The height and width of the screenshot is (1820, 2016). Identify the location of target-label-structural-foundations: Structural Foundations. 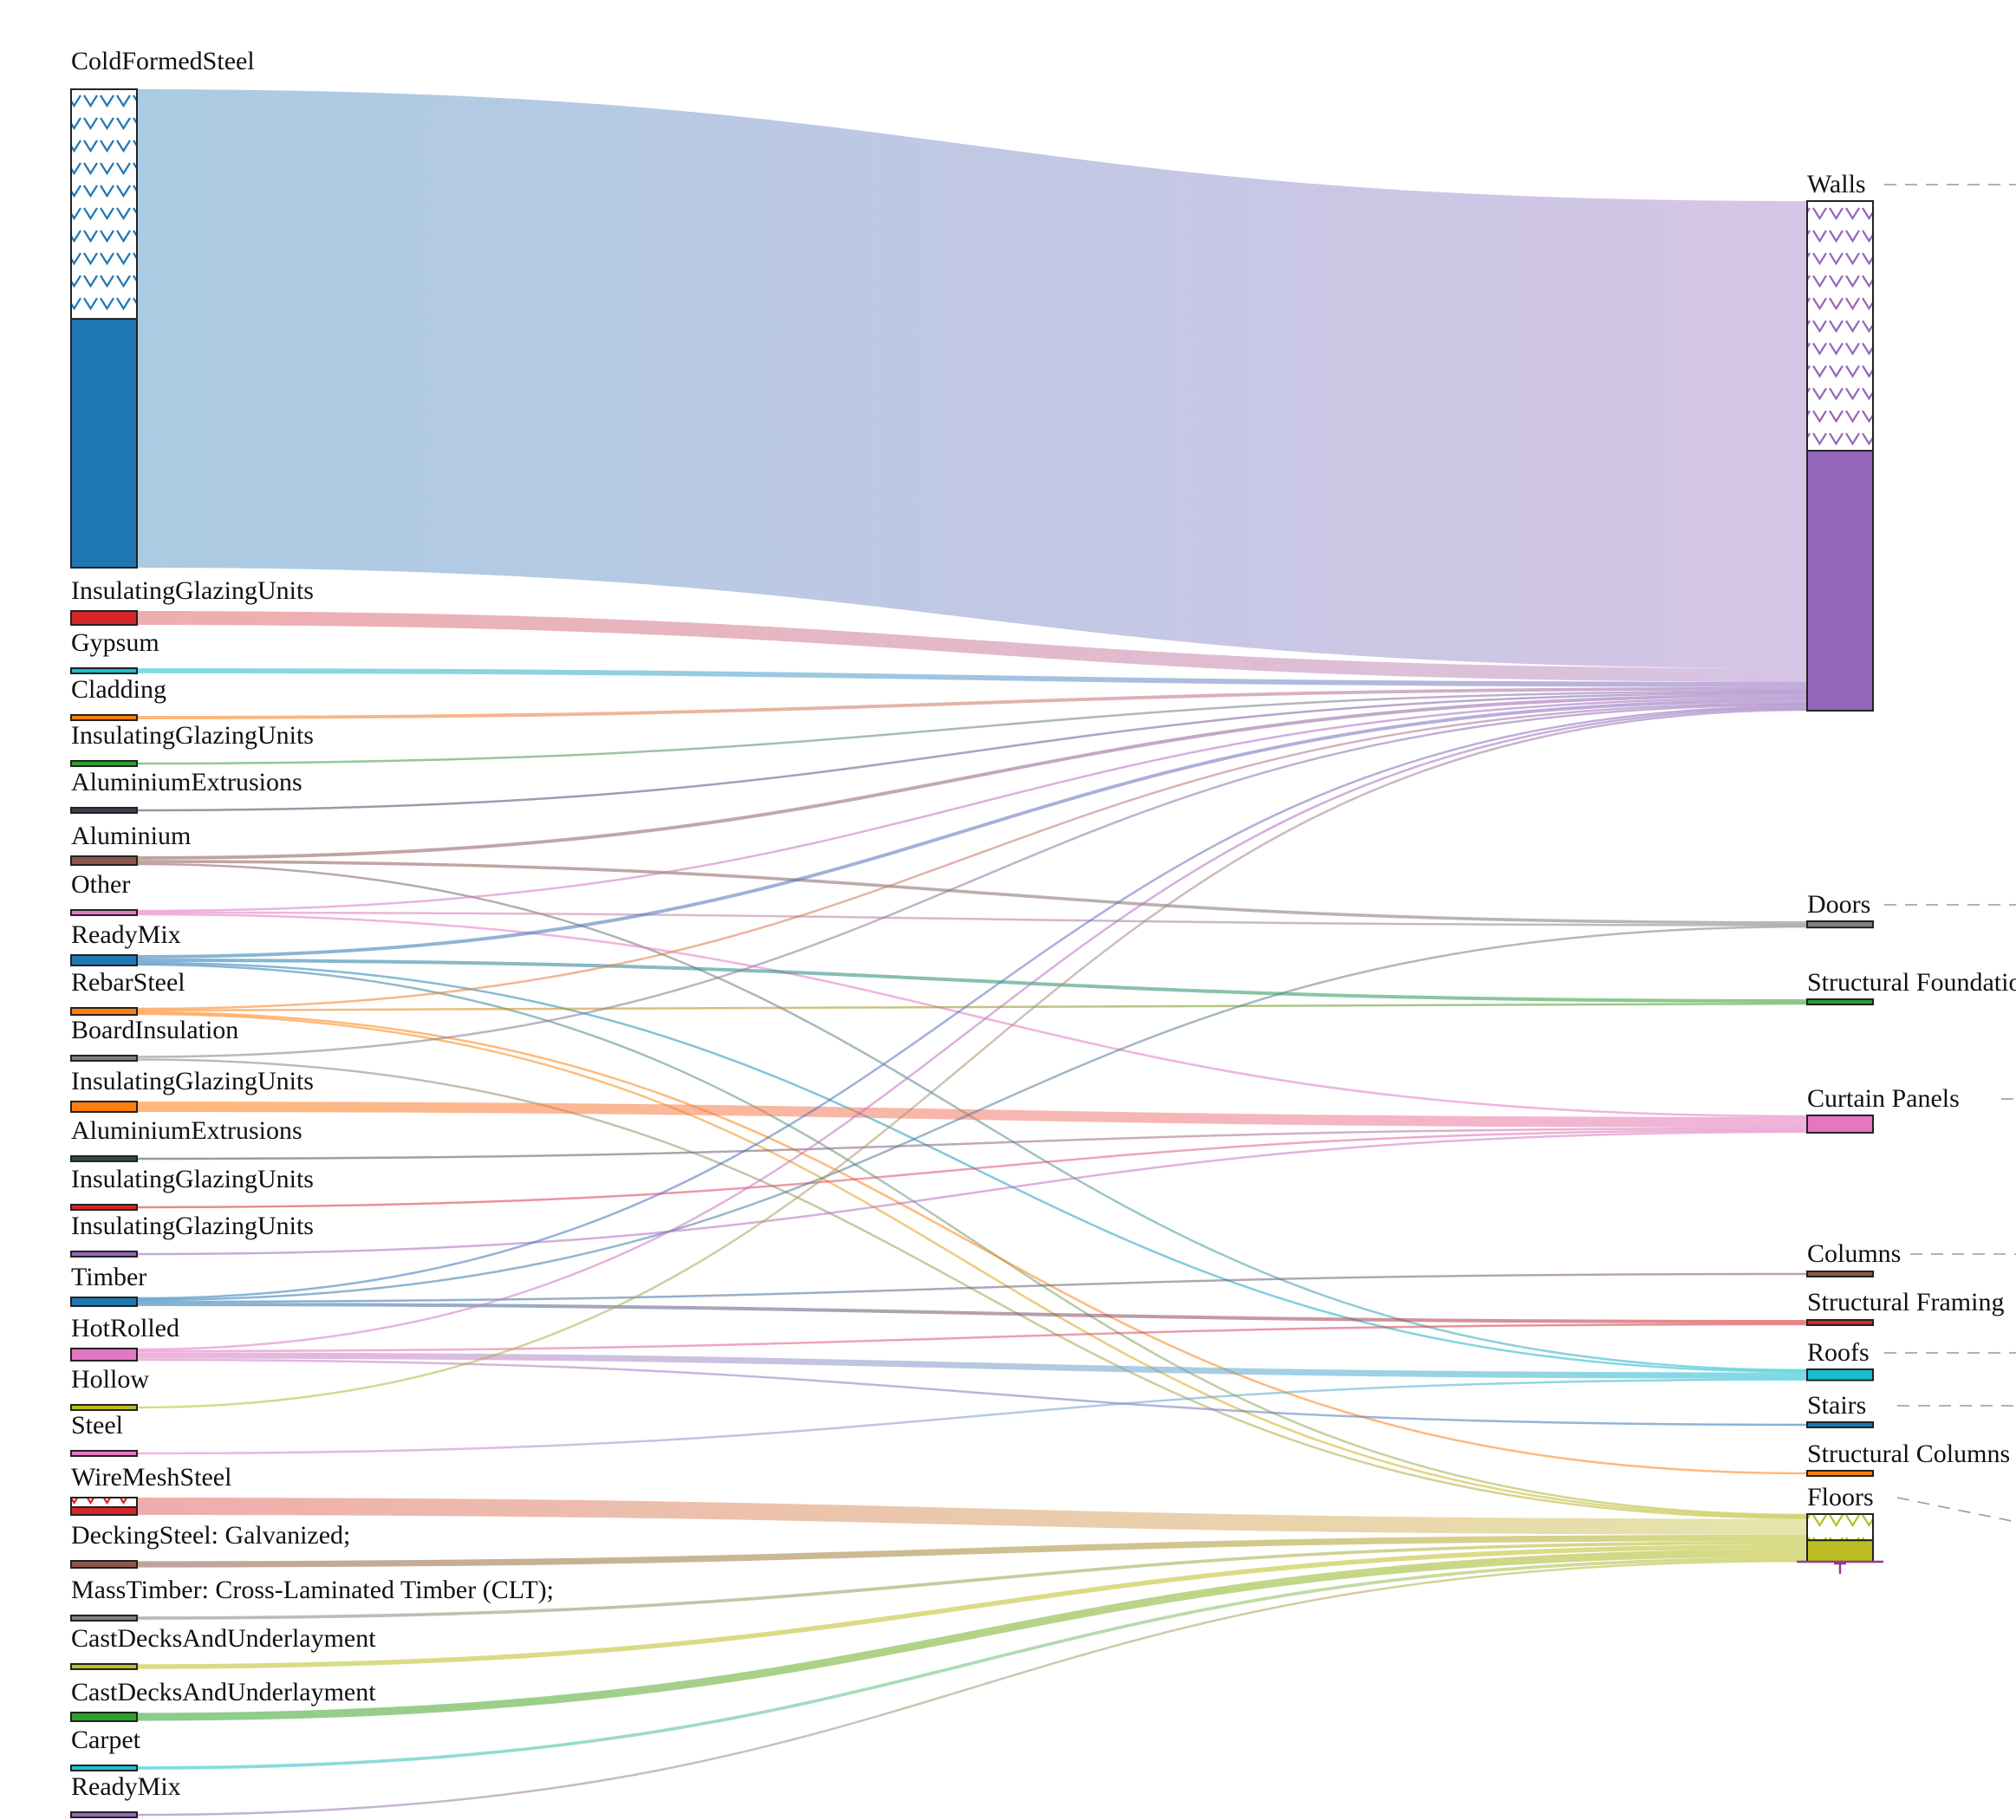
(1911, 982).